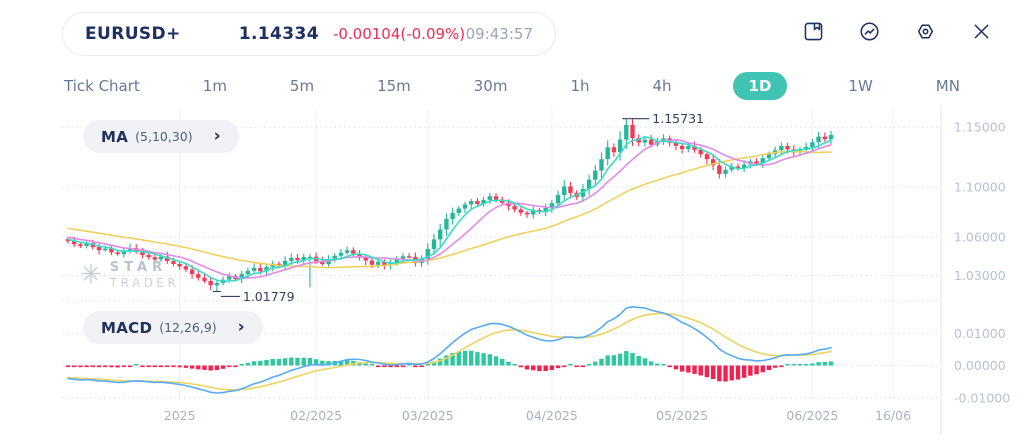 The image size is (1024, 447). Describe the element at coordinates (133, 34) in the screenshot. I see `symbol-name: EURUSD+` at that location.